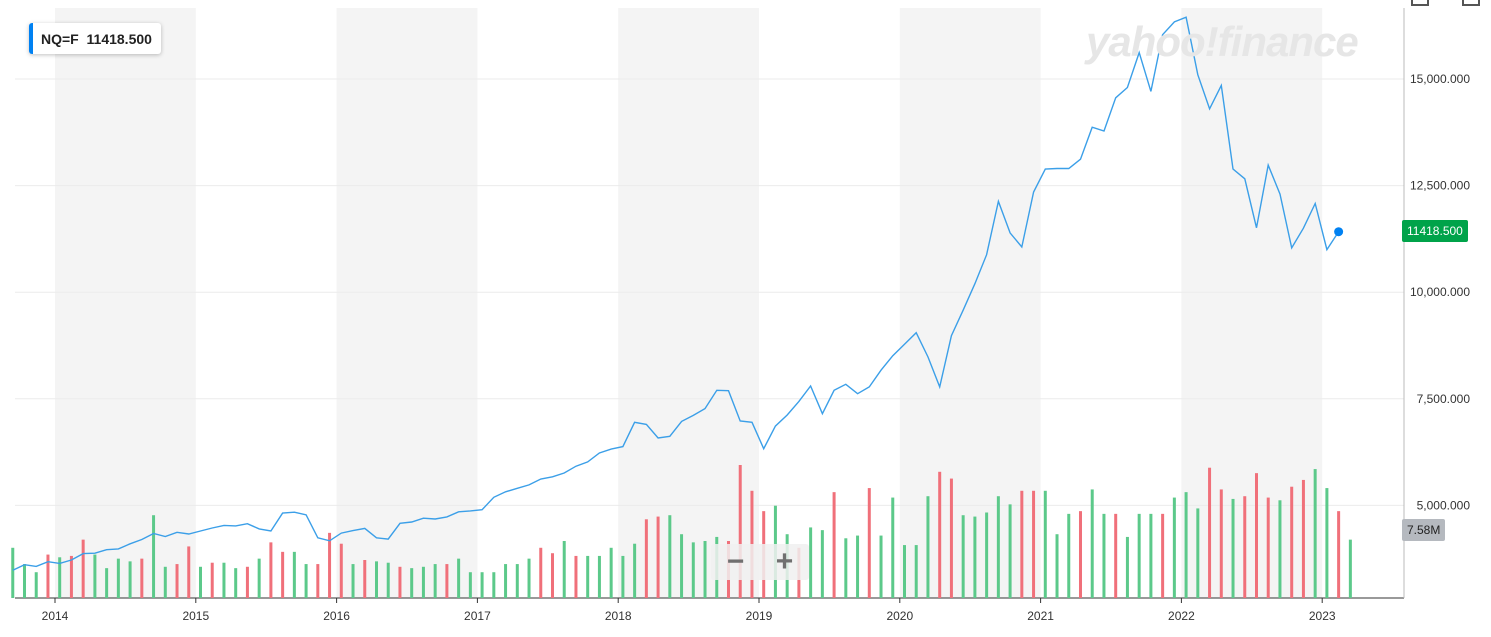 Image resolution: width=1491 pixels, height=637 pixels. I want to click on x-tick-label: 2019, so click(759, 616).